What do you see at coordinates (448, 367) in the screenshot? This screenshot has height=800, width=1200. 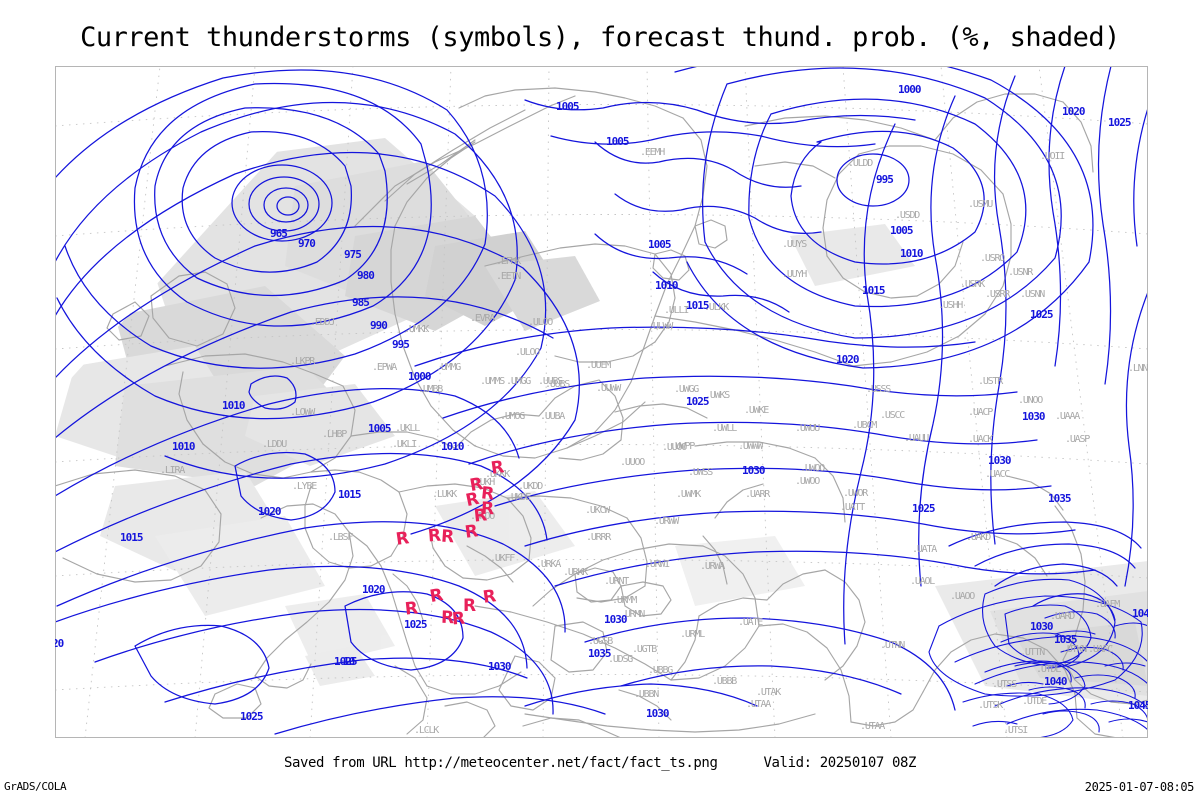 I see `station-label: .UMMG` at bounding box center [448, 367].